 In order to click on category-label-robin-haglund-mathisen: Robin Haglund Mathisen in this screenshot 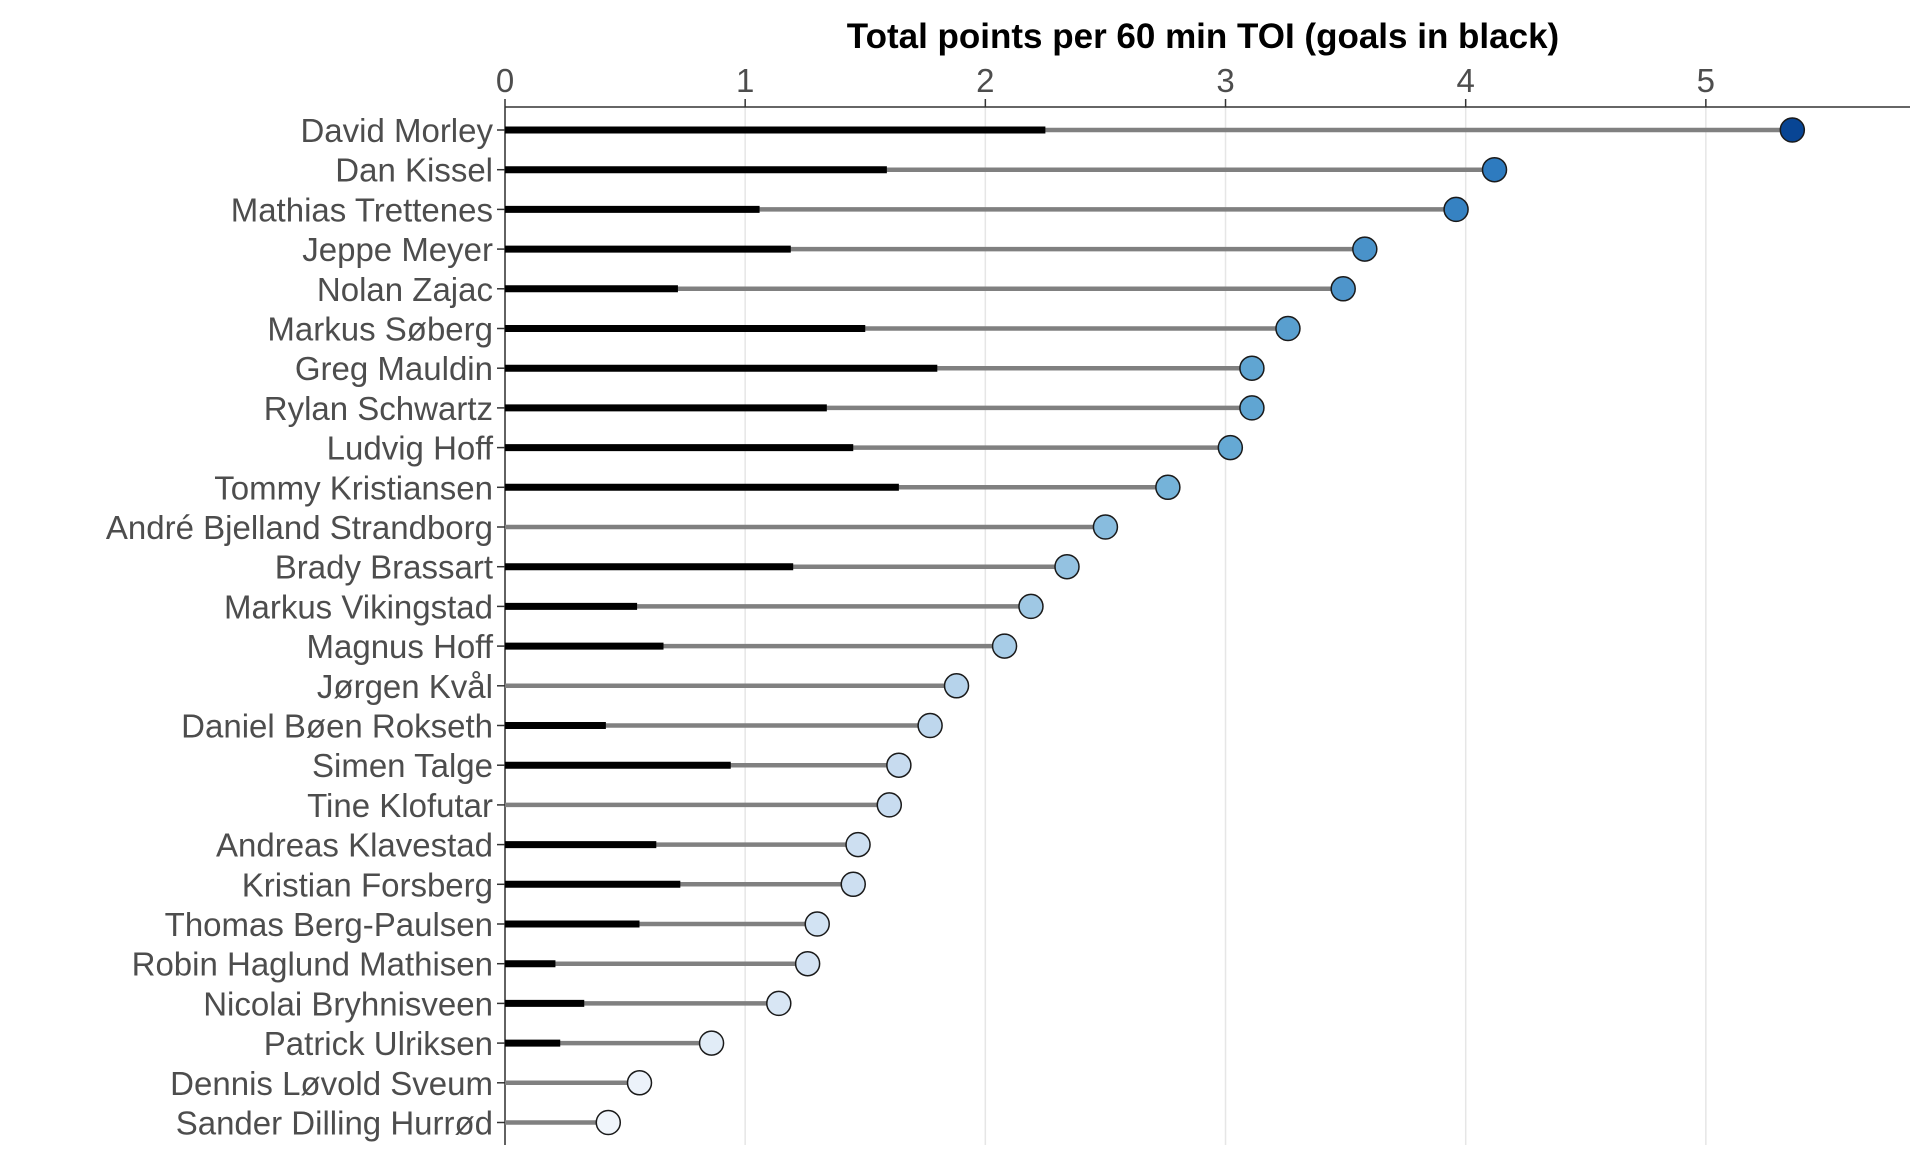, I will do `click(312, 964)`.